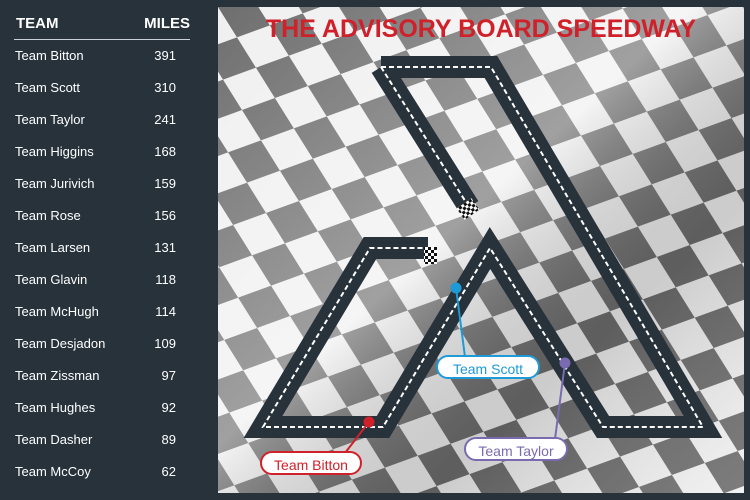 This screenshot has height=500, width=750. I want to click on team-taylor-marker, so click(565, 363).